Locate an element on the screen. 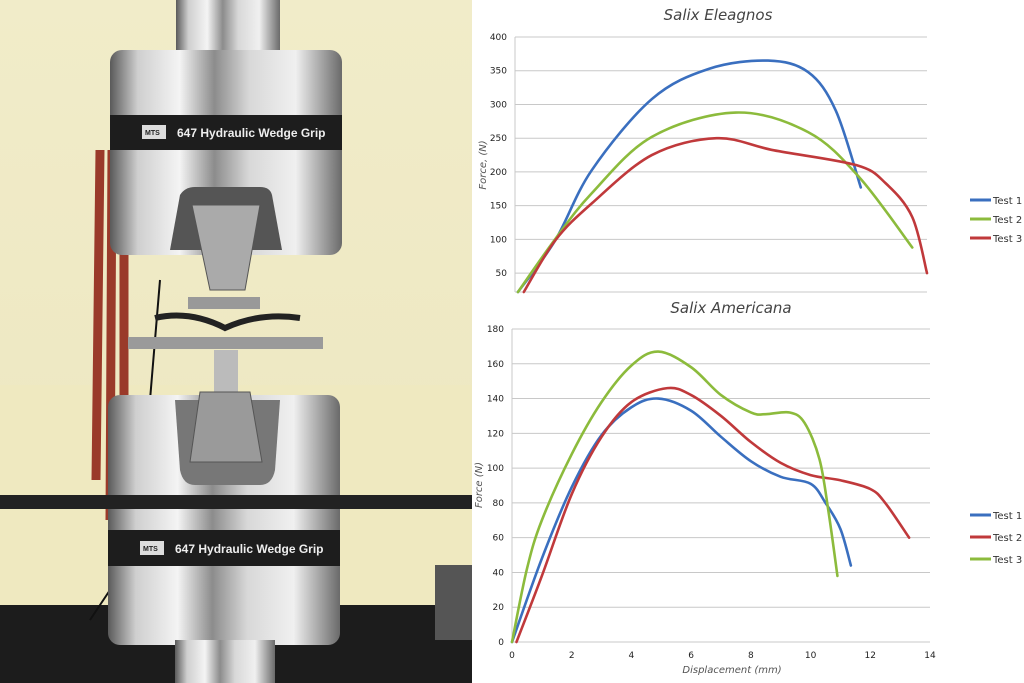 The width and height of the screenshot is (1024, 683). upper-column is located at coordinates (228, 27).